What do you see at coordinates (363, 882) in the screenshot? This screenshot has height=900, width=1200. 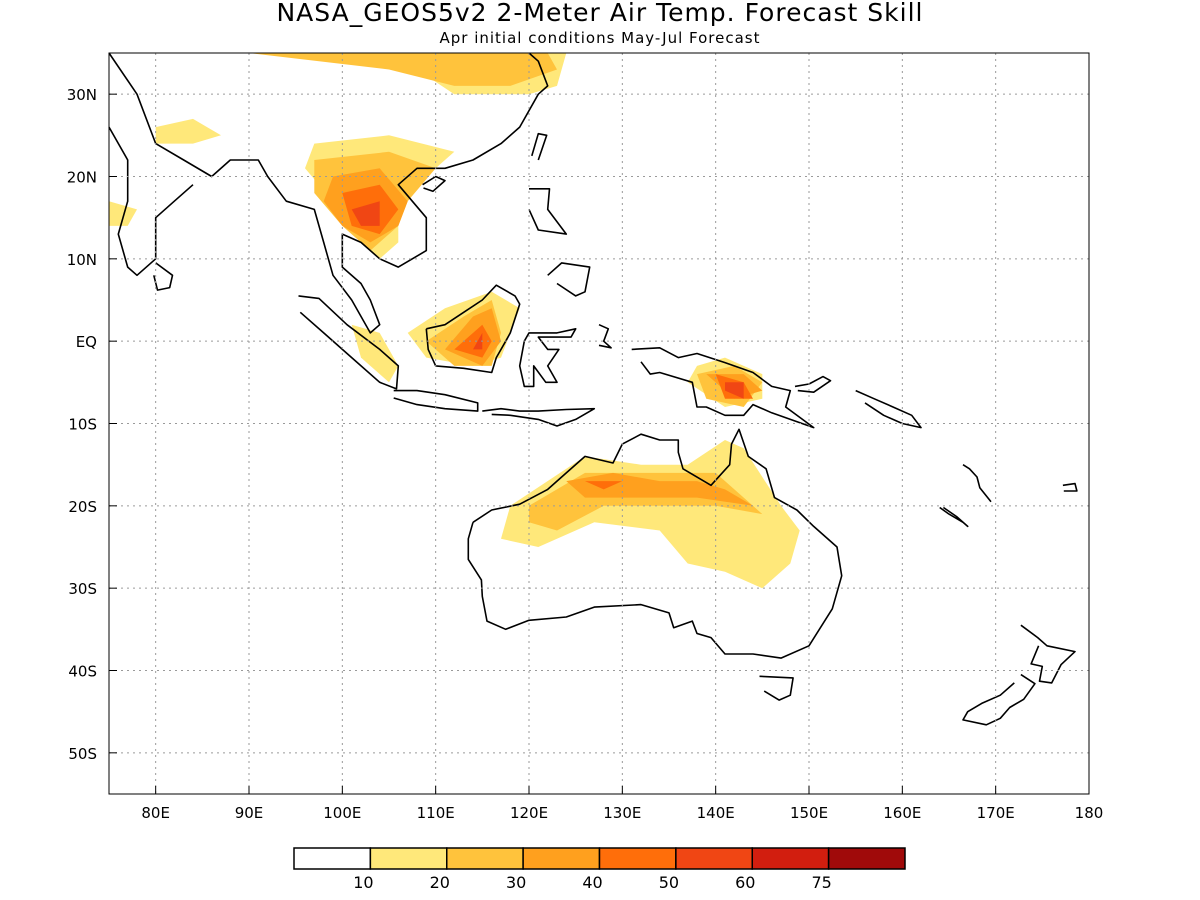 I see `colorbar-label: 10` at bounding box center [363, 882].